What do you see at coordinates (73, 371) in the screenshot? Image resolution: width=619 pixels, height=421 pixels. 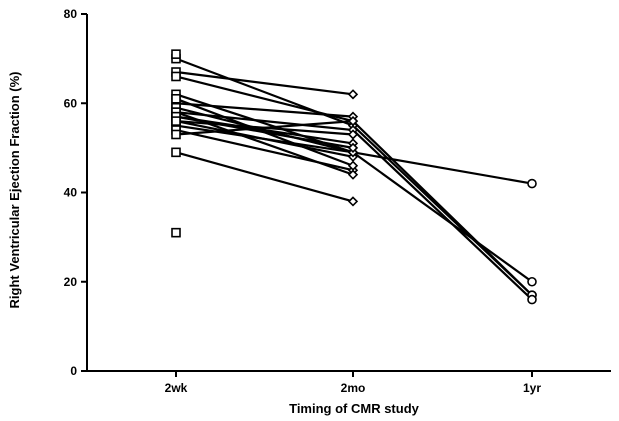 I see `y-tick-label: 0` at bounding box center [73, 371].